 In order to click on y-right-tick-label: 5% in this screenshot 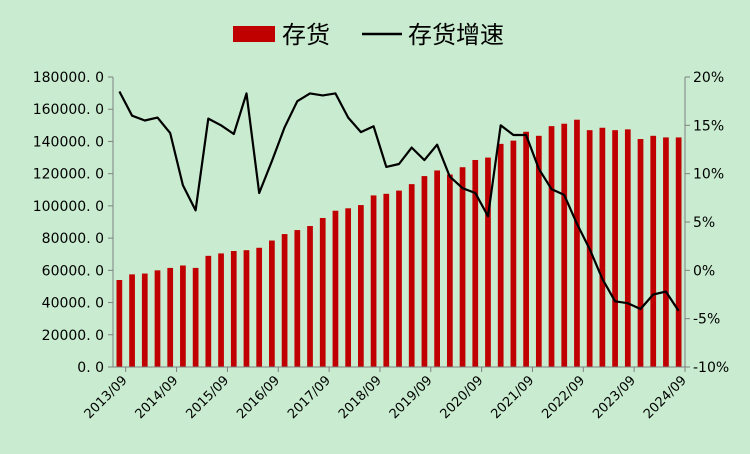, I will do `click(704, 223)`.